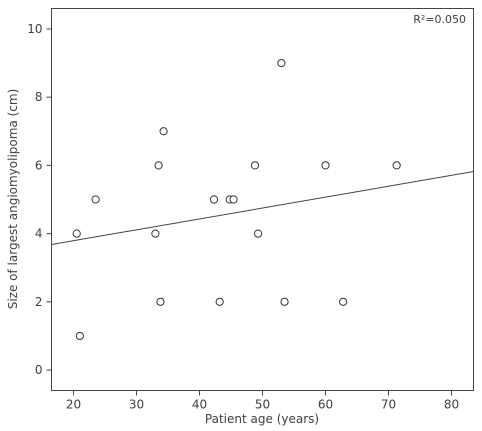 The height and width of the screenshot is (431, 482). Describe the element at coordinates (13, 199) in the screenshot. I see `y-axis-label: Size of largest angiomyolipoma (cm)` at that location.